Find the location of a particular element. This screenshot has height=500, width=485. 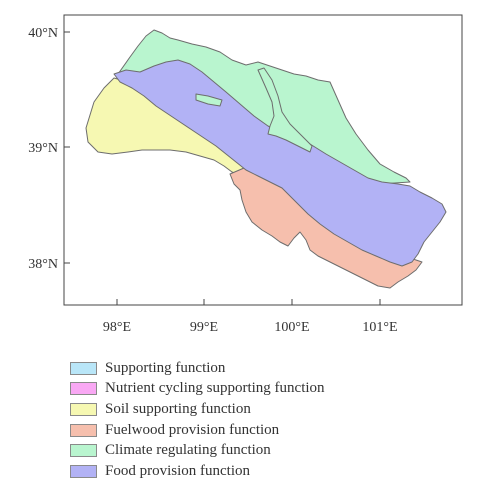

legend-label: Fuelwood provision function is located at coordinates (192, 429).